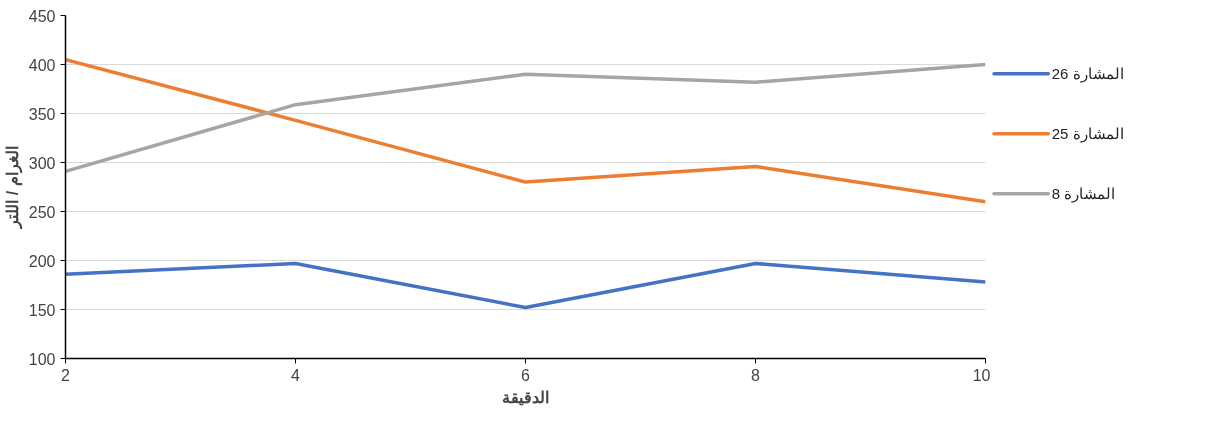 This screenshot has height=424, width=1219. Describe the element at coordinates (42, 359) in the screenshot. I see `y-tick-label: 100` at that location.